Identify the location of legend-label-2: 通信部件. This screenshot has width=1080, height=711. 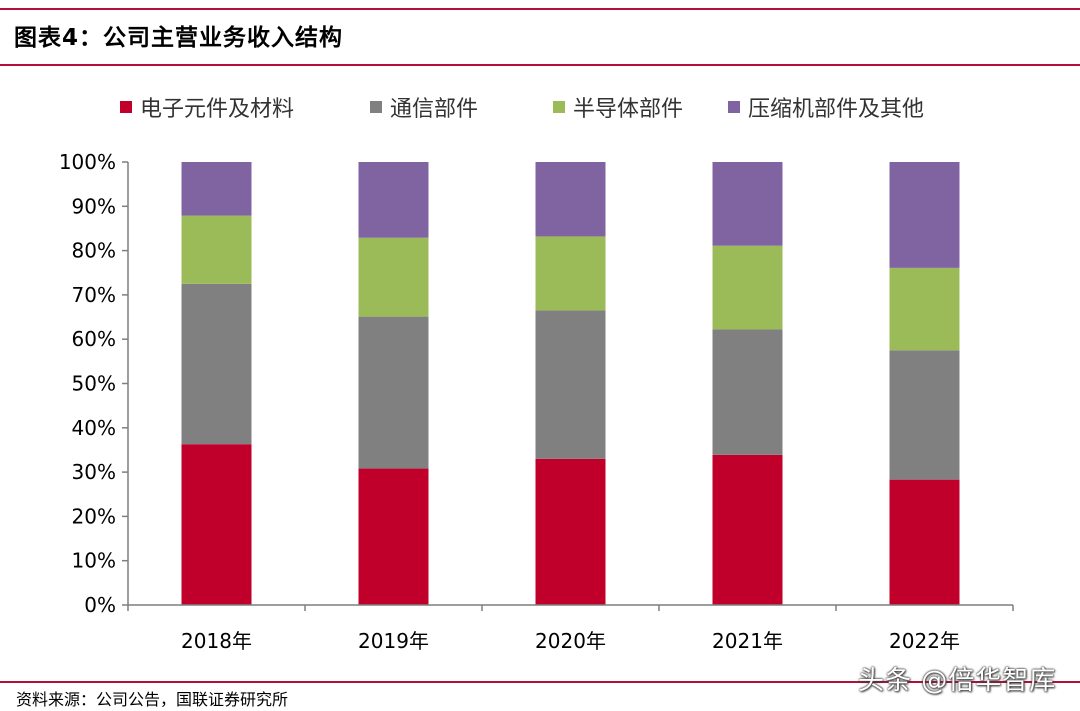
(434, 109).